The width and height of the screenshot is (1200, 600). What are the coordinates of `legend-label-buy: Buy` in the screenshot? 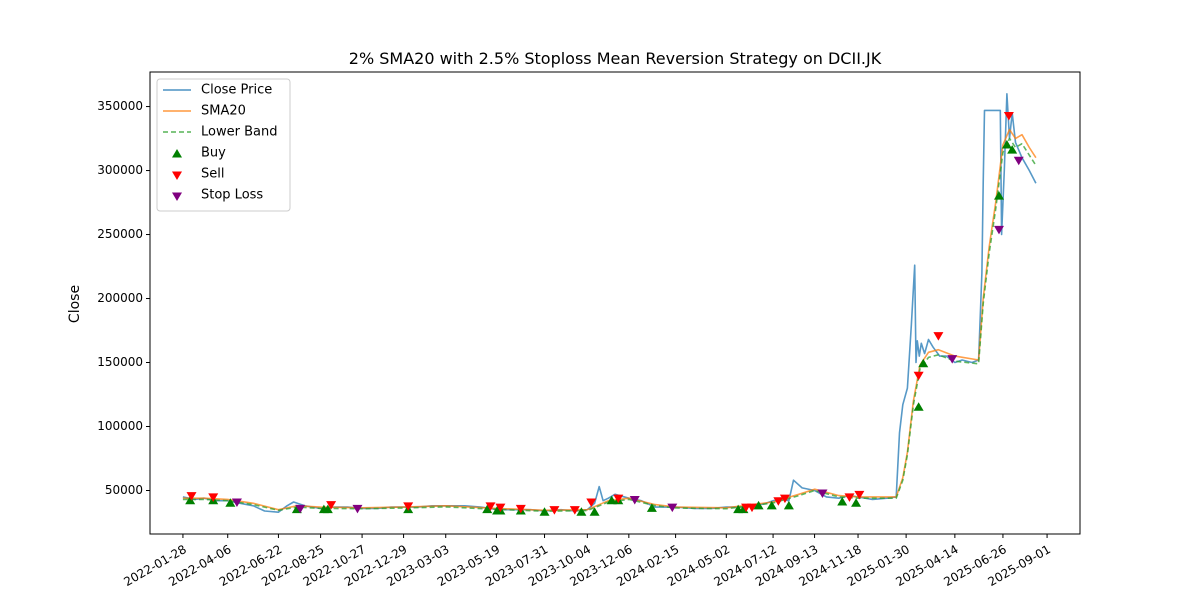 It's located at (213, 153).